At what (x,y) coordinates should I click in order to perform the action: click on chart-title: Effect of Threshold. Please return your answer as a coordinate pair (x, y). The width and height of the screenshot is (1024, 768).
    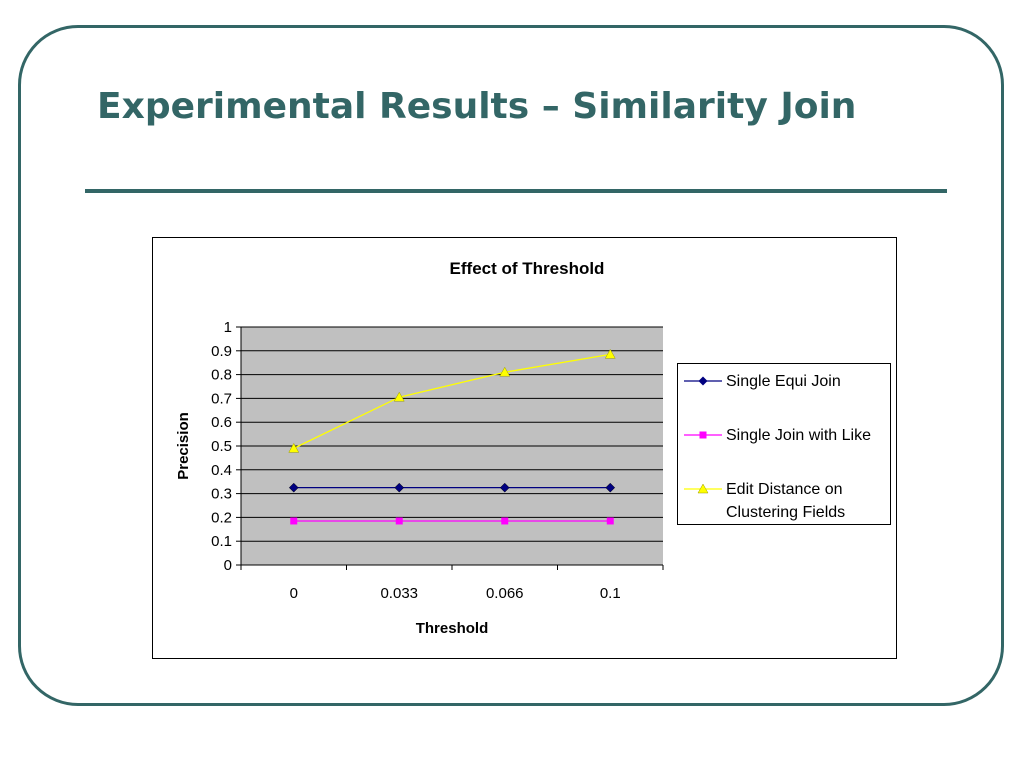
    Looking at the image, I should click on (527, 268).